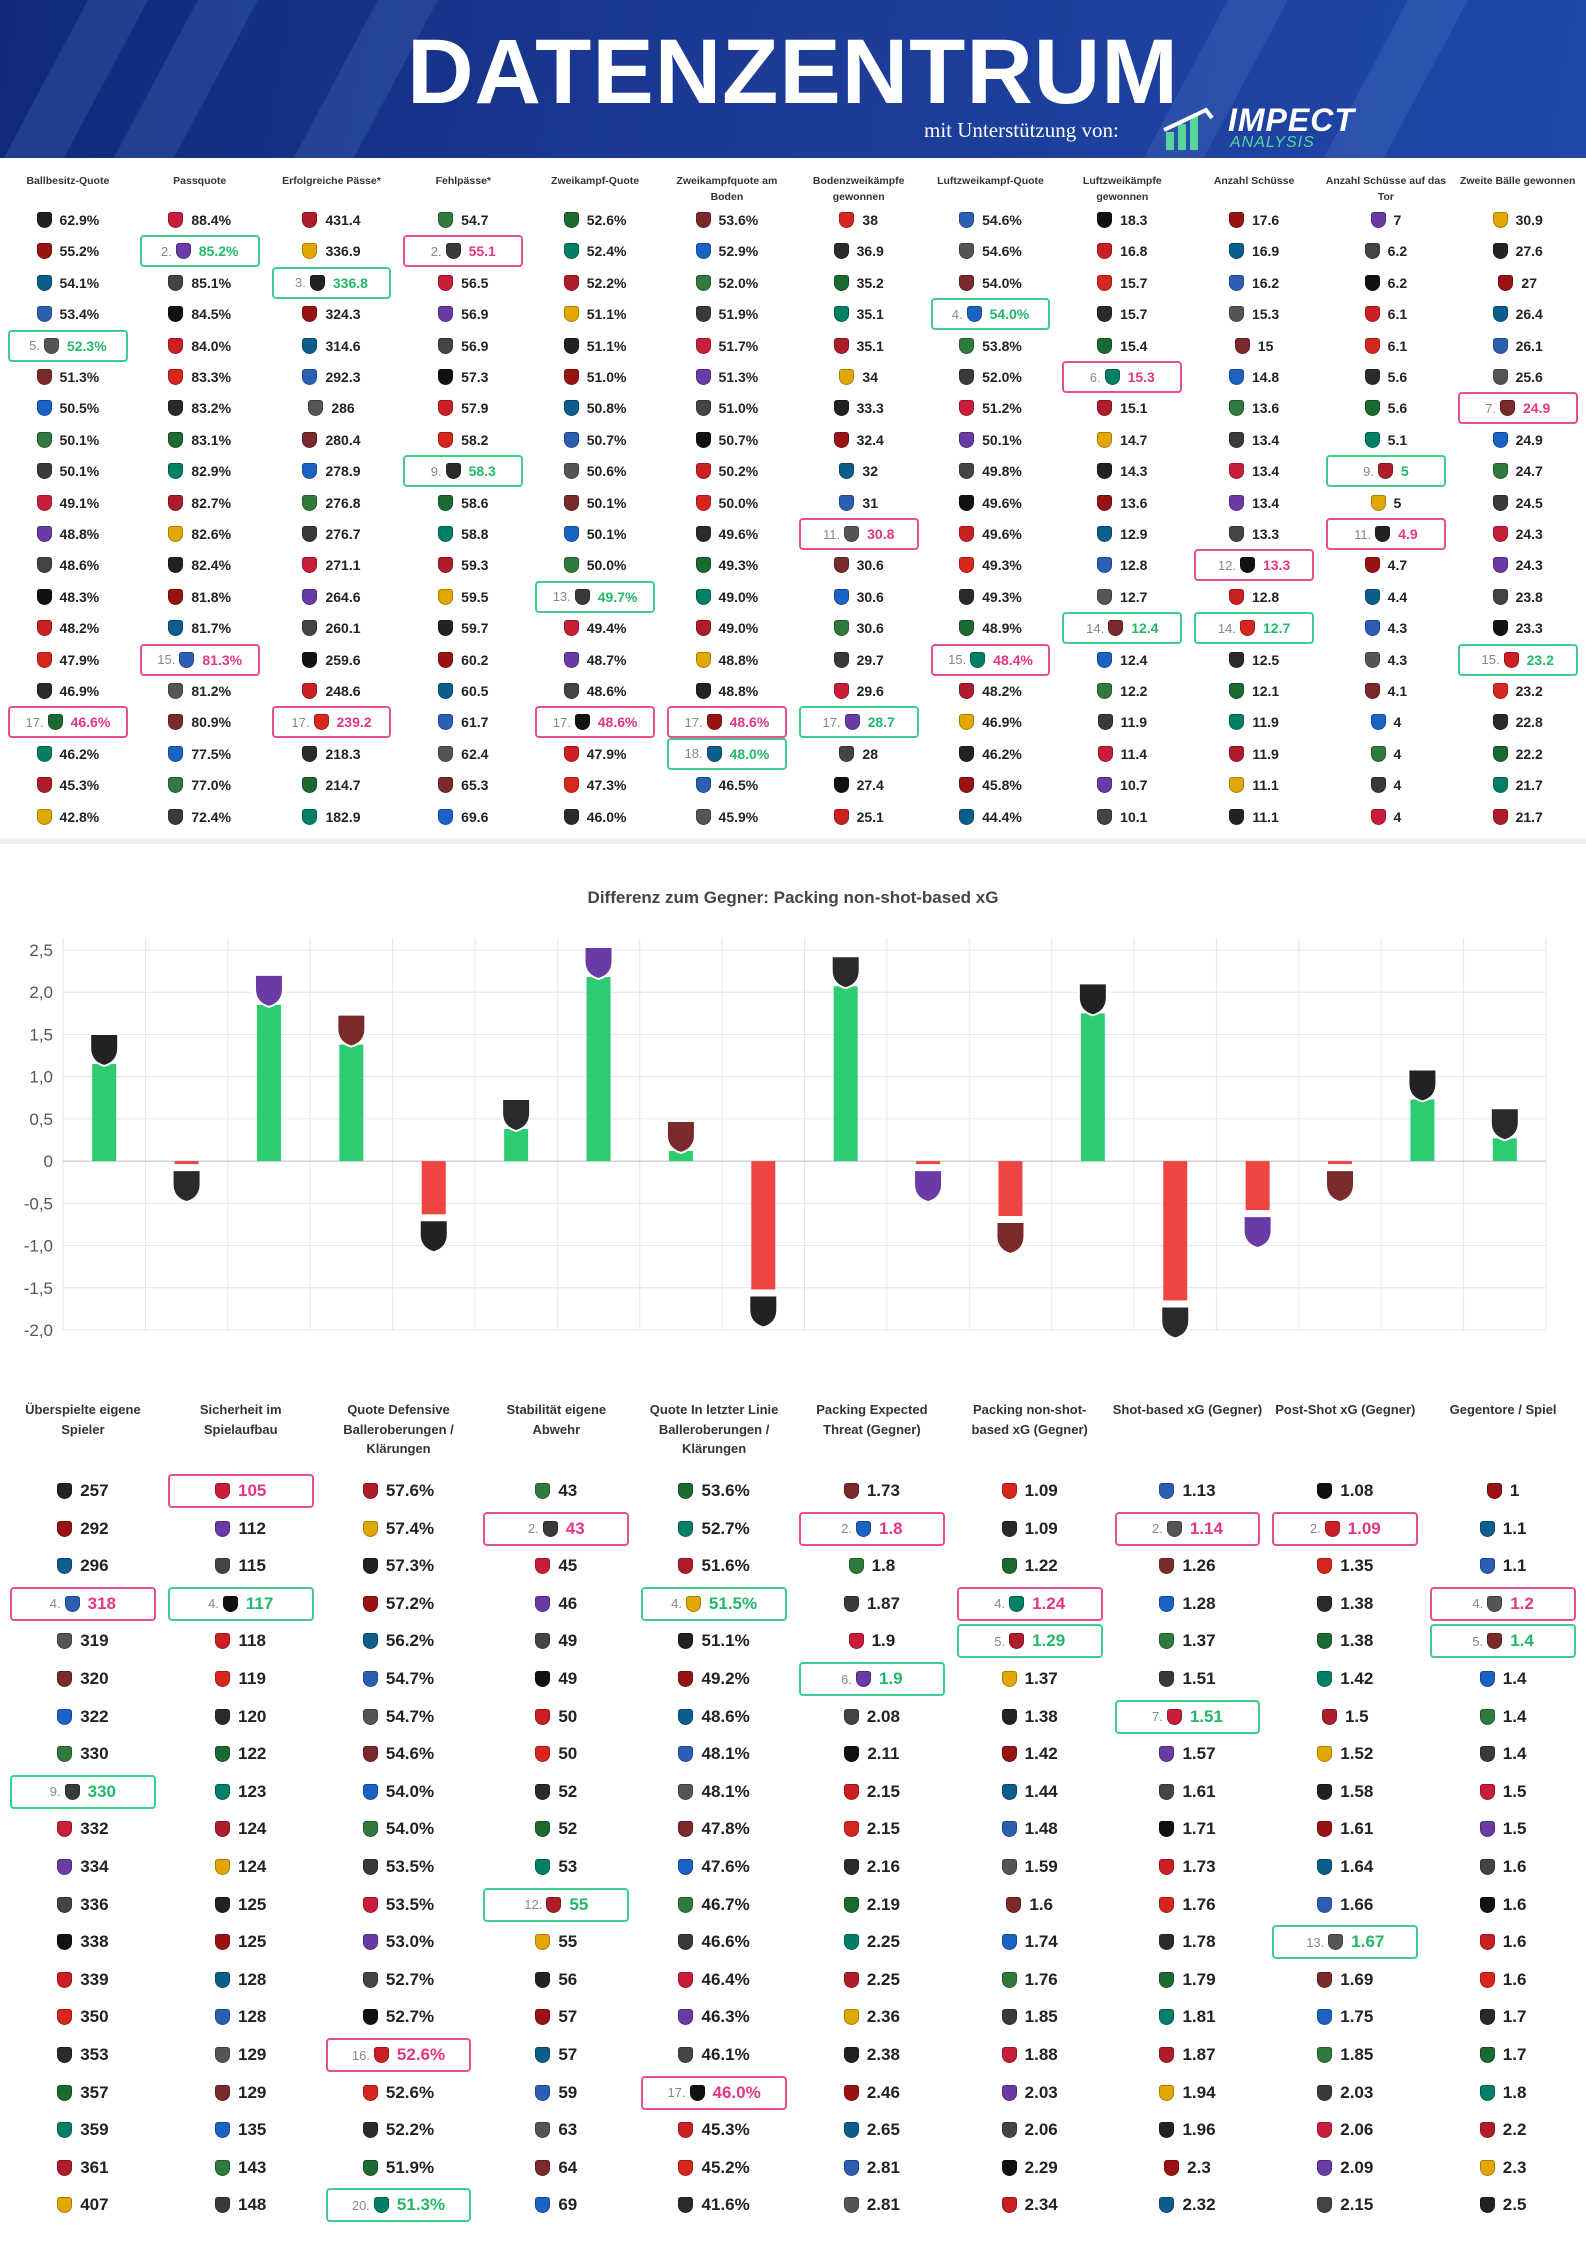 The height and width of the screenshot is (2243, 1586). I want to click on stat-cell: 2.19, so click(872, 1905).